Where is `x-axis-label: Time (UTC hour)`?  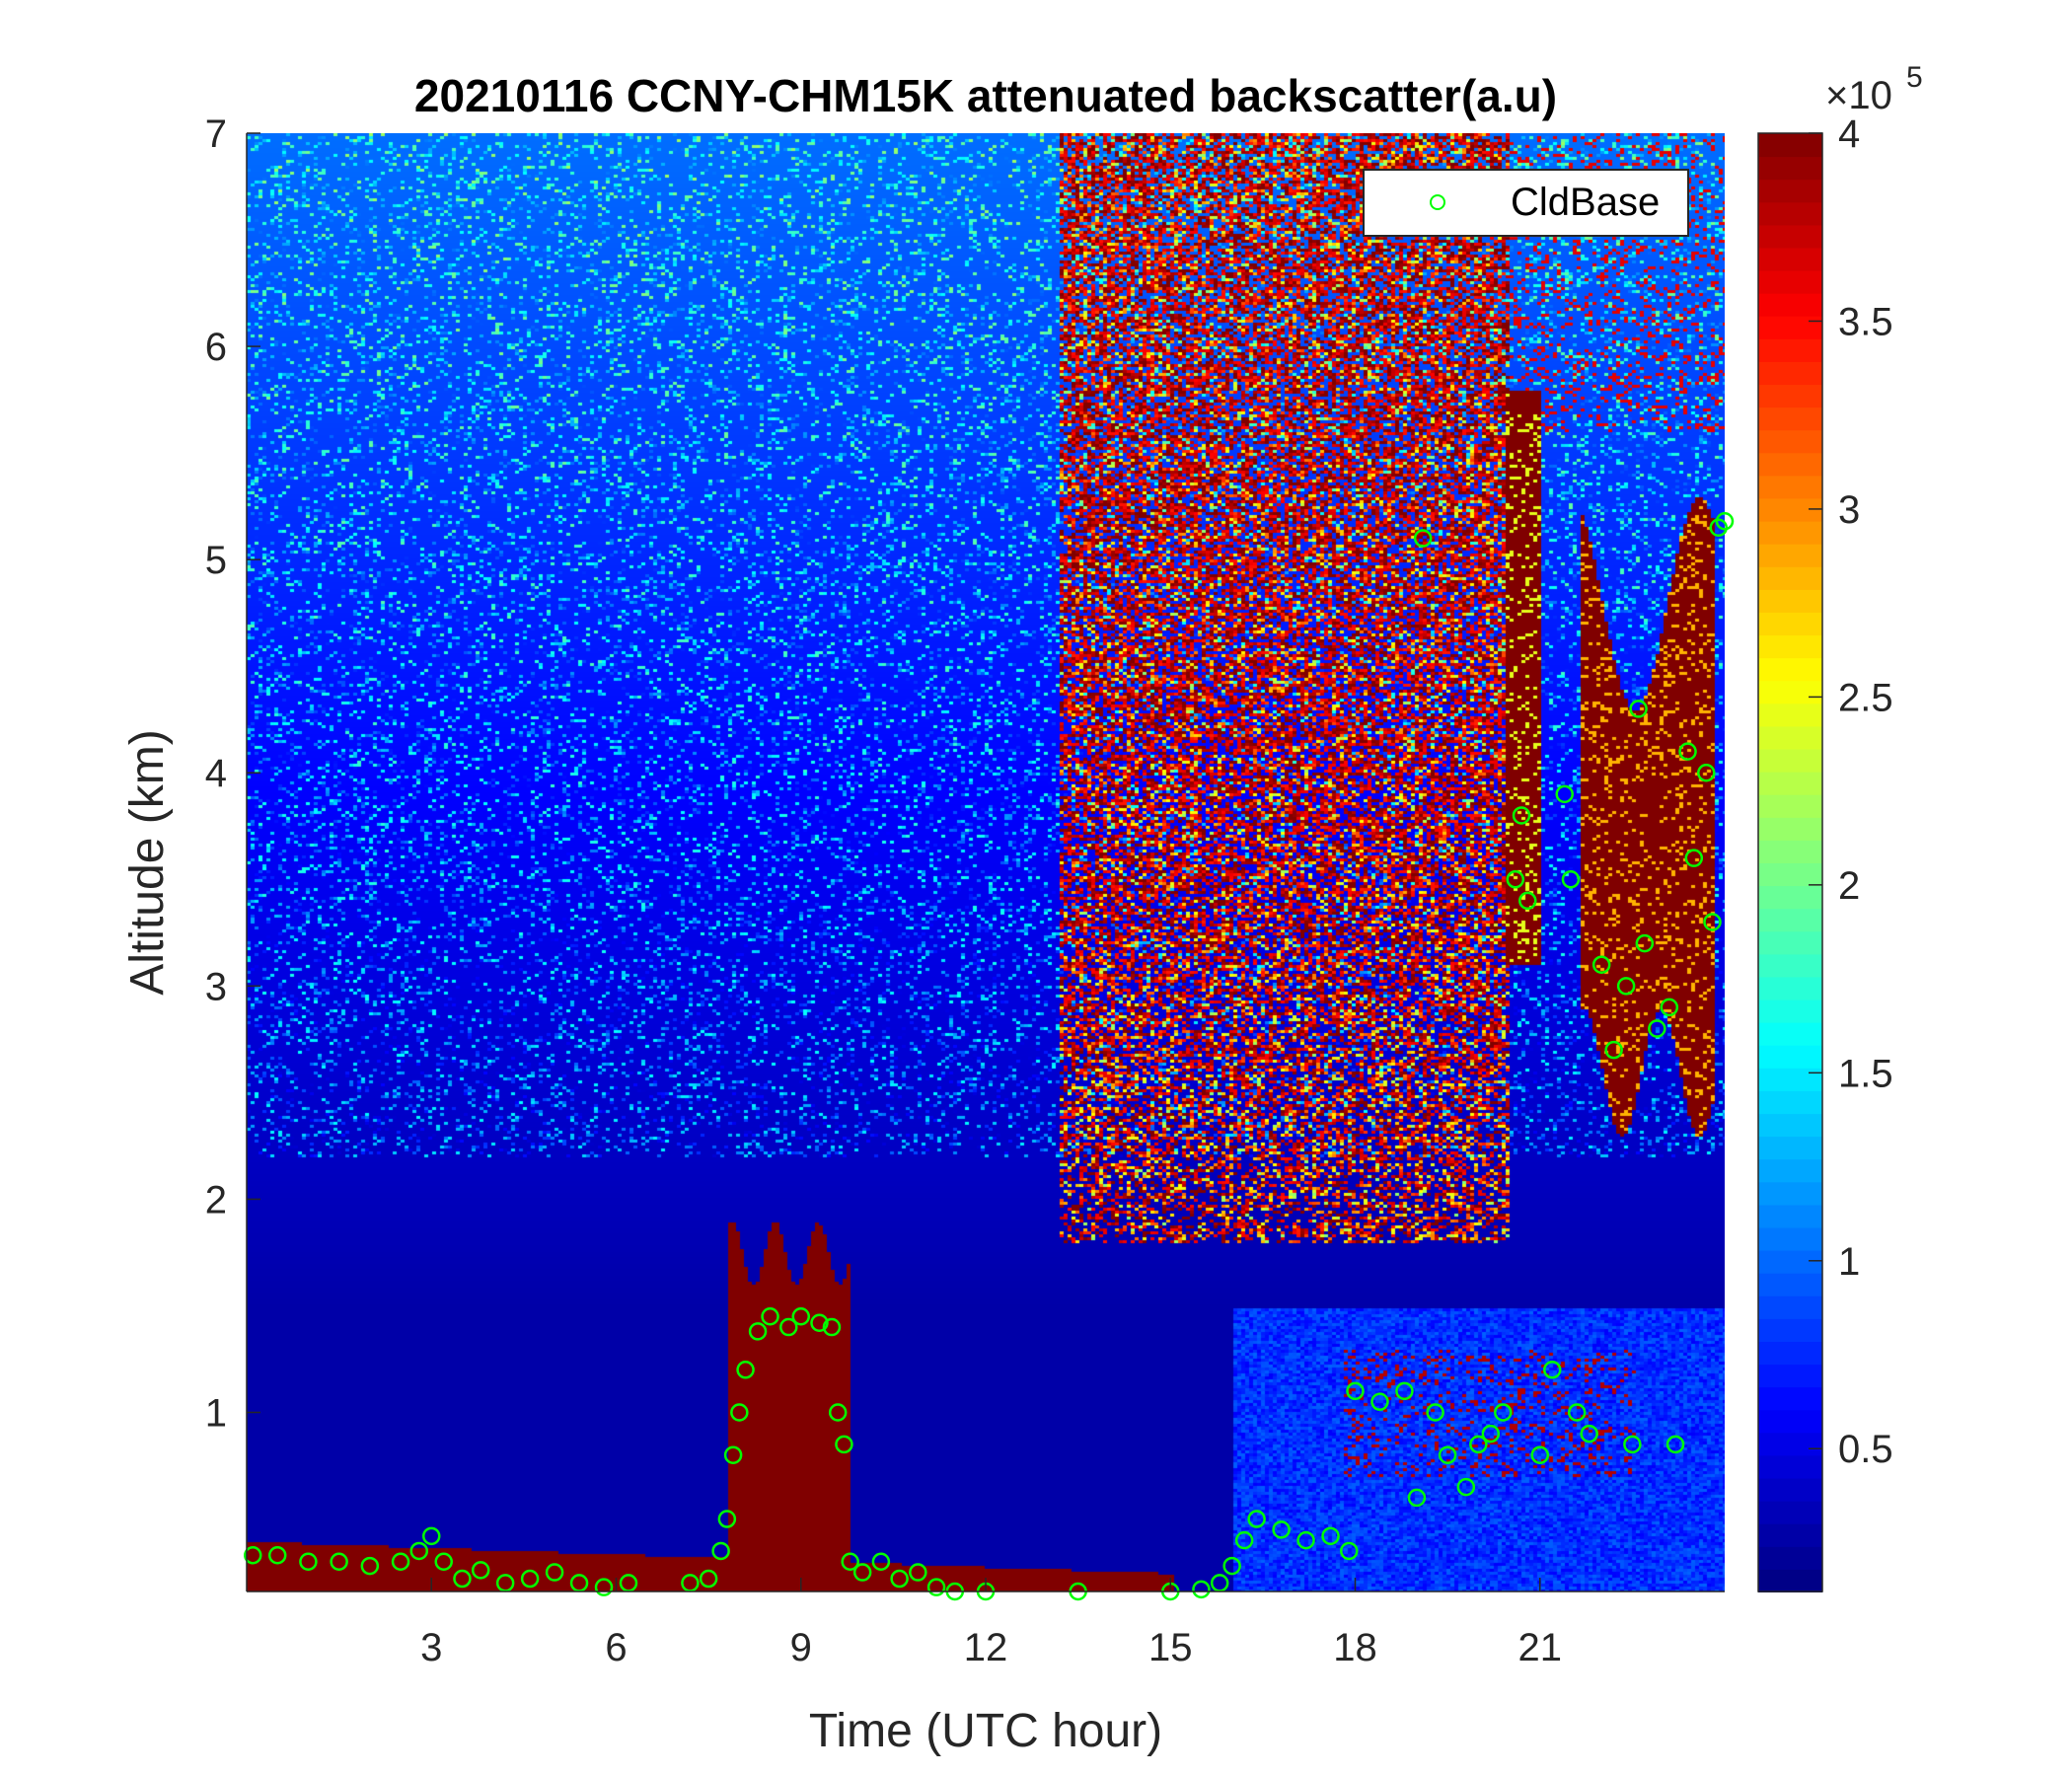
x-axis-label: Time (UTC hour) is located at coordinates (986, 1731).